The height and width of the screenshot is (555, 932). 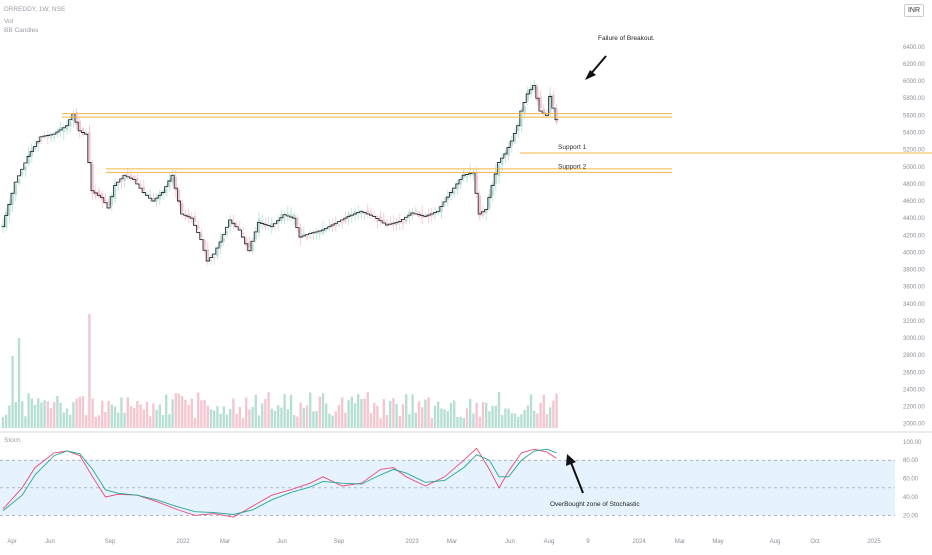 I want to click on x-tick-label: Apr, so click(x=11, y=542).